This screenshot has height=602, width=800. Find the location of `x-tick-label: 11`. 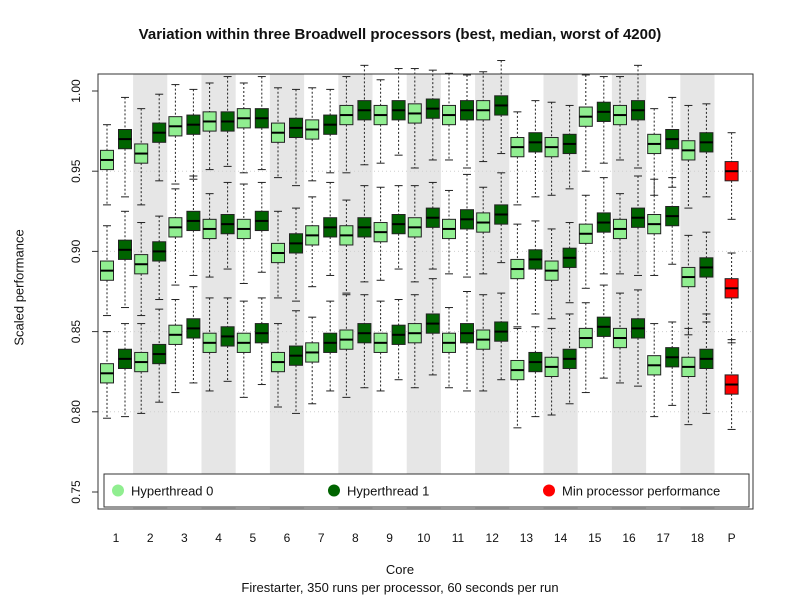

x-tick-label: 11 is located at coordinates (458, 538).